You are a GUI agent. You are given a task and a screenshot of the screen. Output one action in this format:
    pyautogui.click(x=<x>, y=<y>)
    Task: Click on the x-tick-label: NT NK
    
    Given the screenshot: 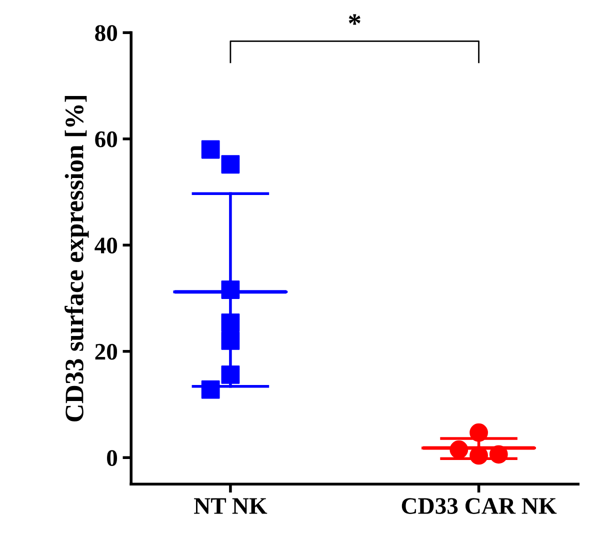 What is the action you would take?
    pyautogui.click(x=231, y=506)
    